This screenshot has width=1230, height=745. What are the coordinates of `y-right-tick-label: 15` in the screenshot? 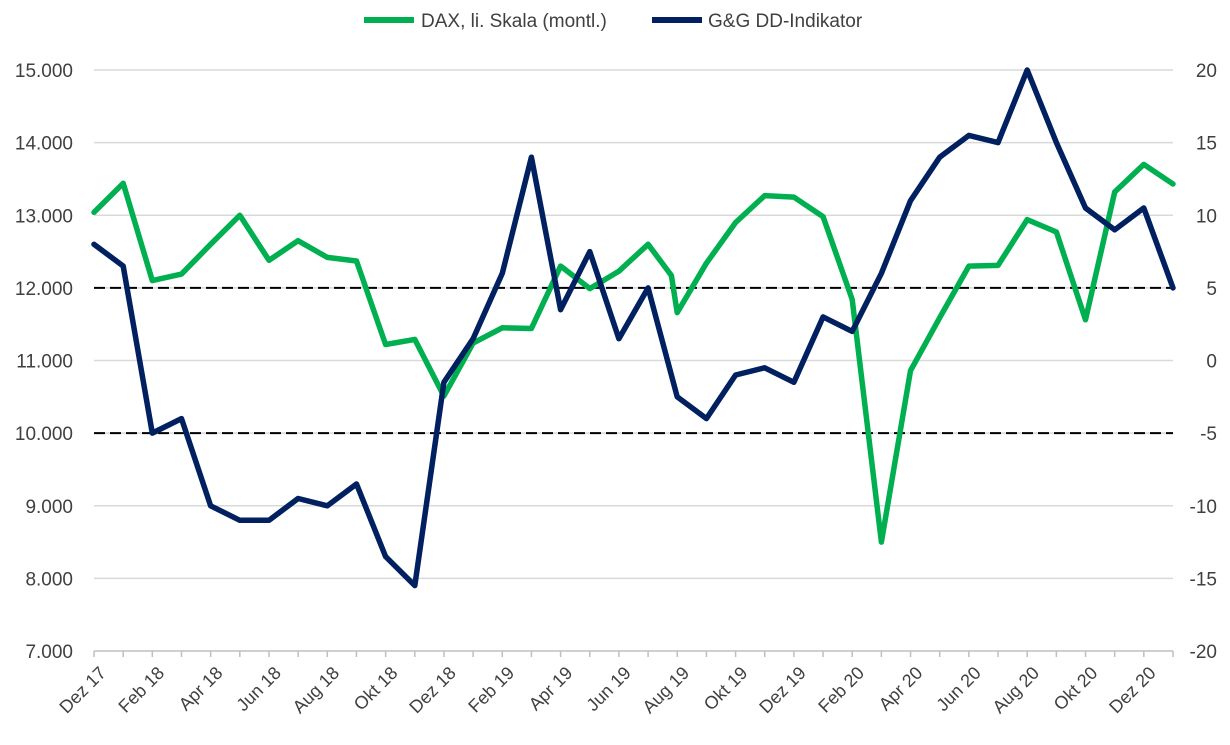 It's located at (1206, 144).